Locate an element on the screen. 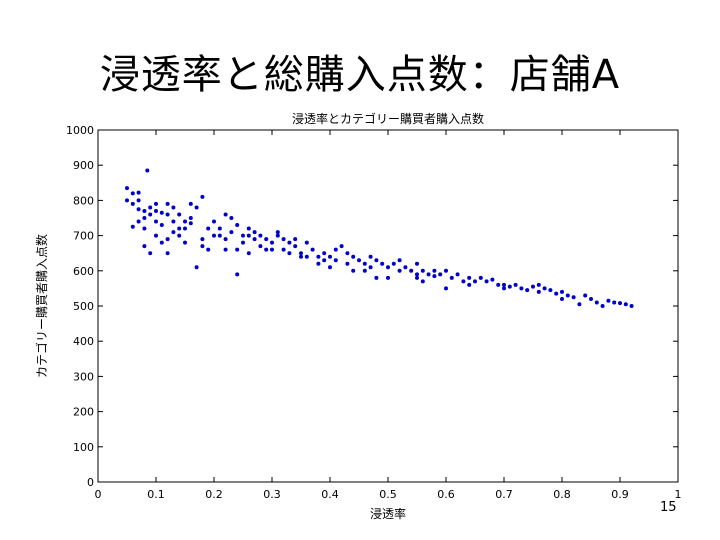 This screenshot has width=720, height=540. page-number: 15 is located at coordinates (668, 507).